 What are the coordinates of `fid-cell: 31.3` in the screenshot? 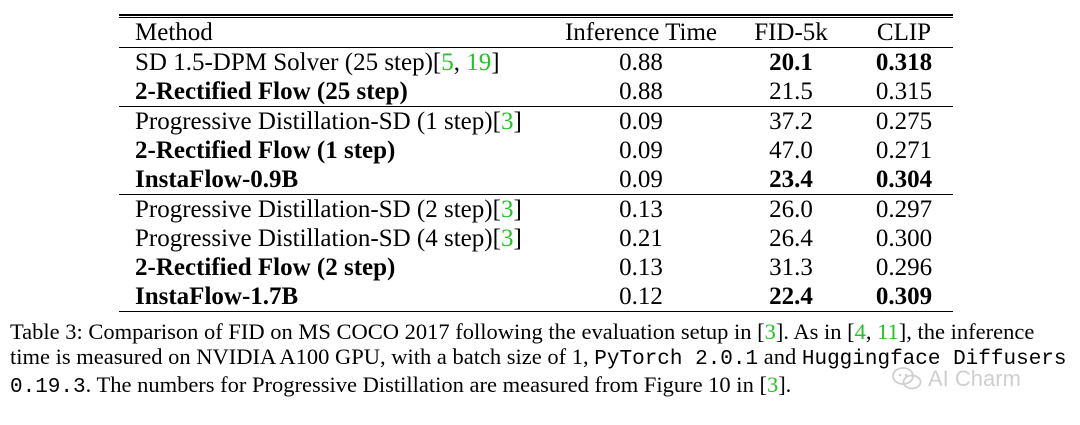 It's located at (791, 267).